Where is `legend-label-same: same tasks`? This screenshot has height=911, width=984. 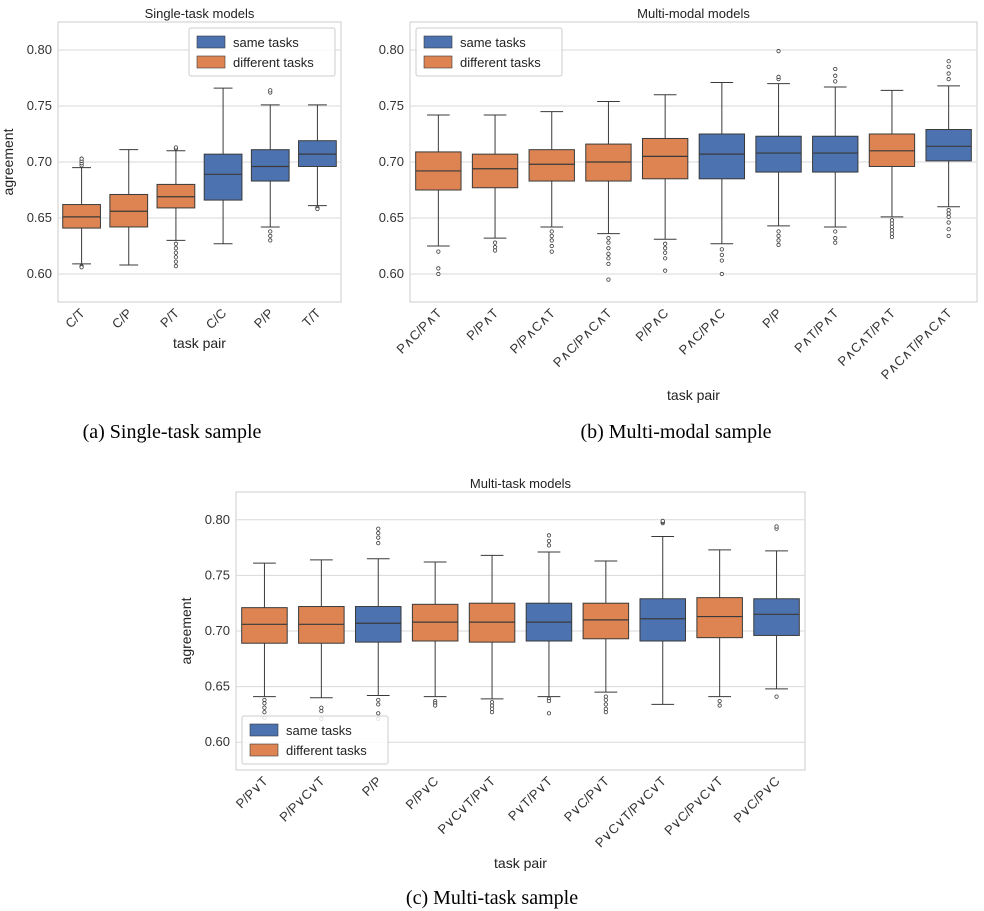
legend-label-same: same tasks is located at coordinates (266, 42).